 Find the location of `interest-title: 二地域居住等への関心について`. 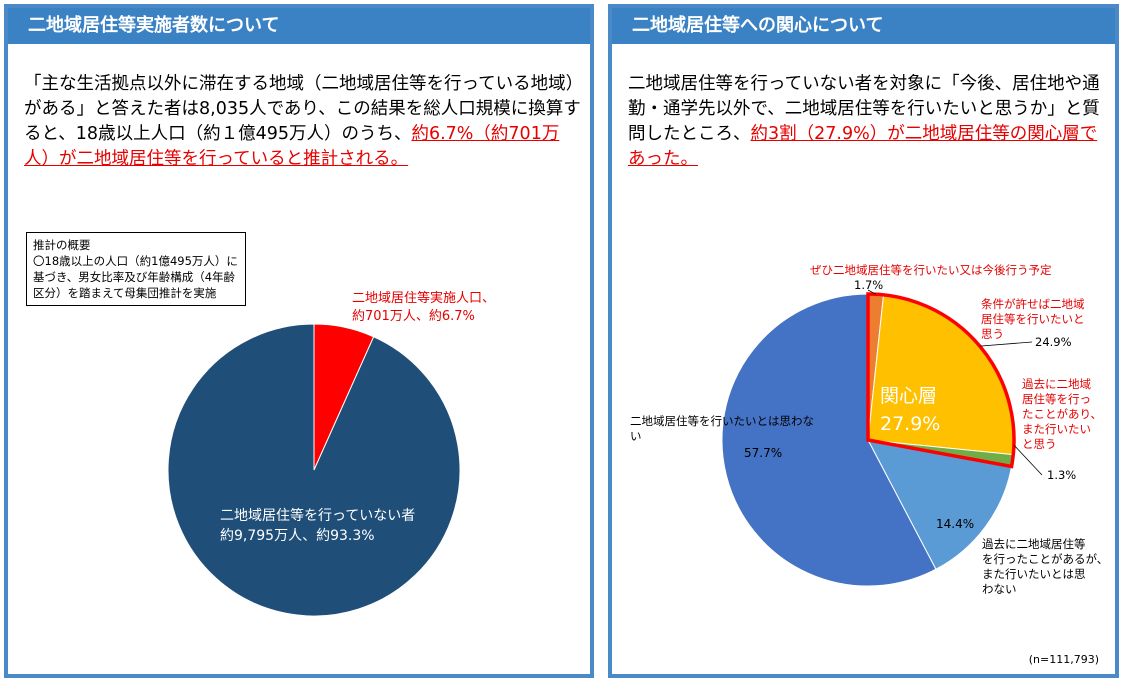

interest-title: 二地域居住等への関心について is located at coordinates (863, 26).